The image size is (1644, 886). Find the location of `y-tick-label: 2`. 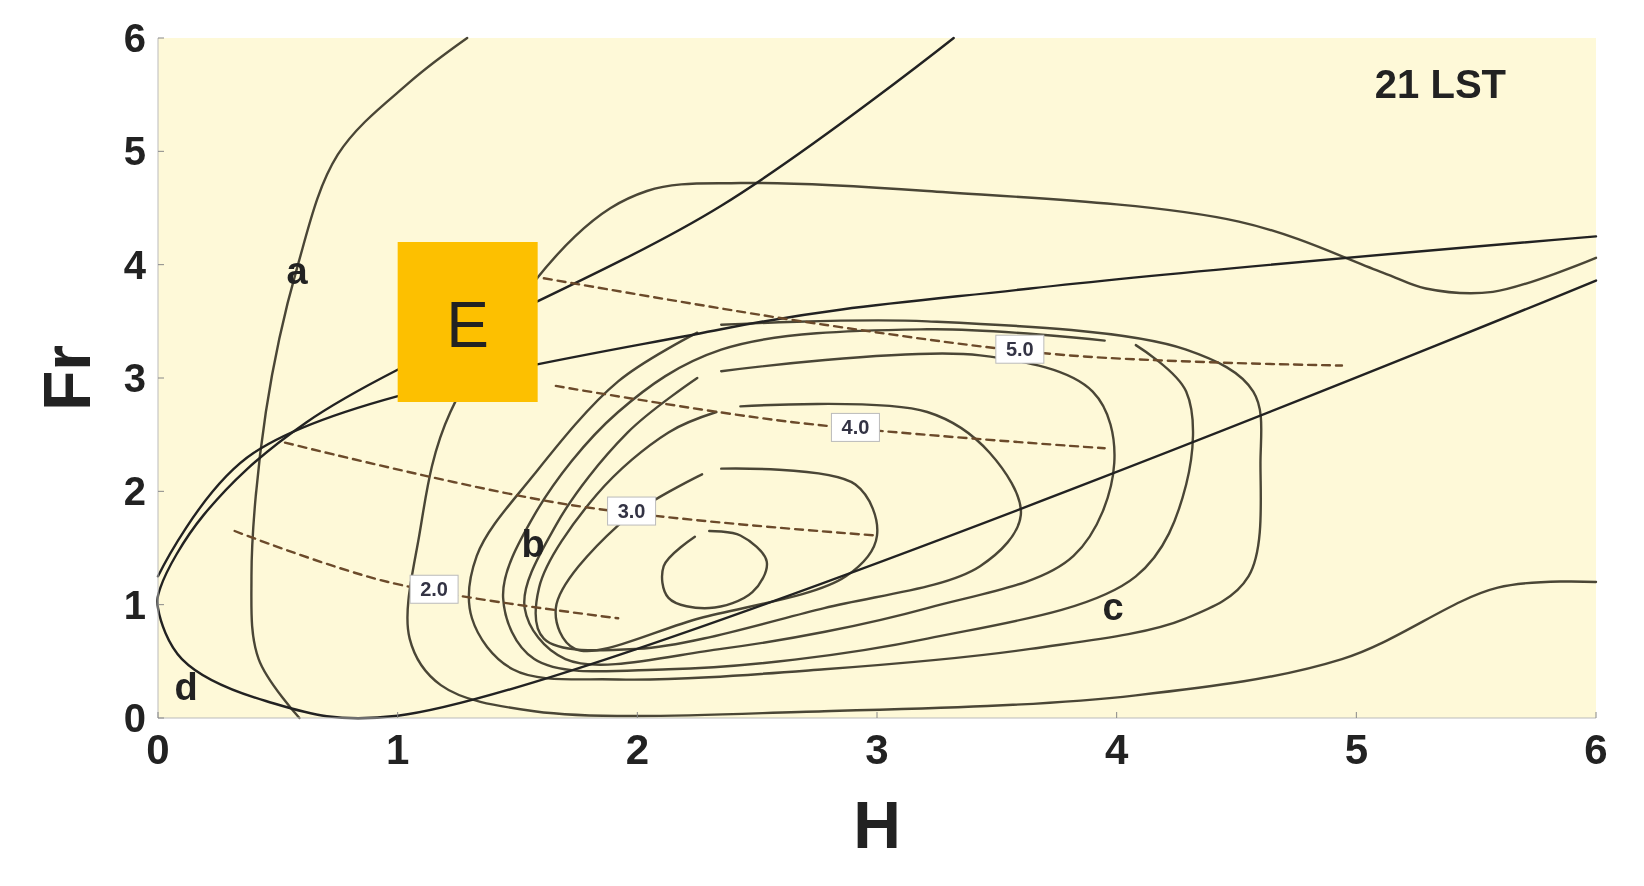

y-tick-label: 2 is located at coordinates (134, 491).